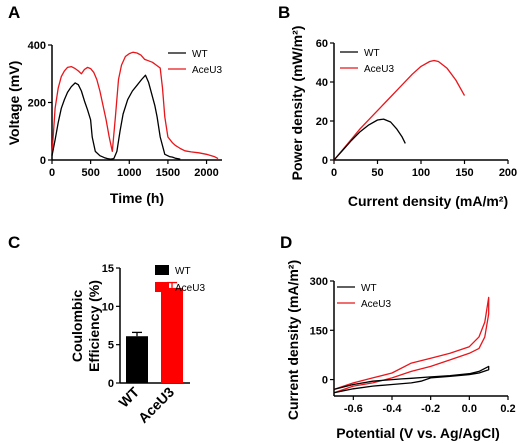 This screenshot has height=443, width=526. I want to click on x-tick-label-d: -0.6, so click(353, 409).